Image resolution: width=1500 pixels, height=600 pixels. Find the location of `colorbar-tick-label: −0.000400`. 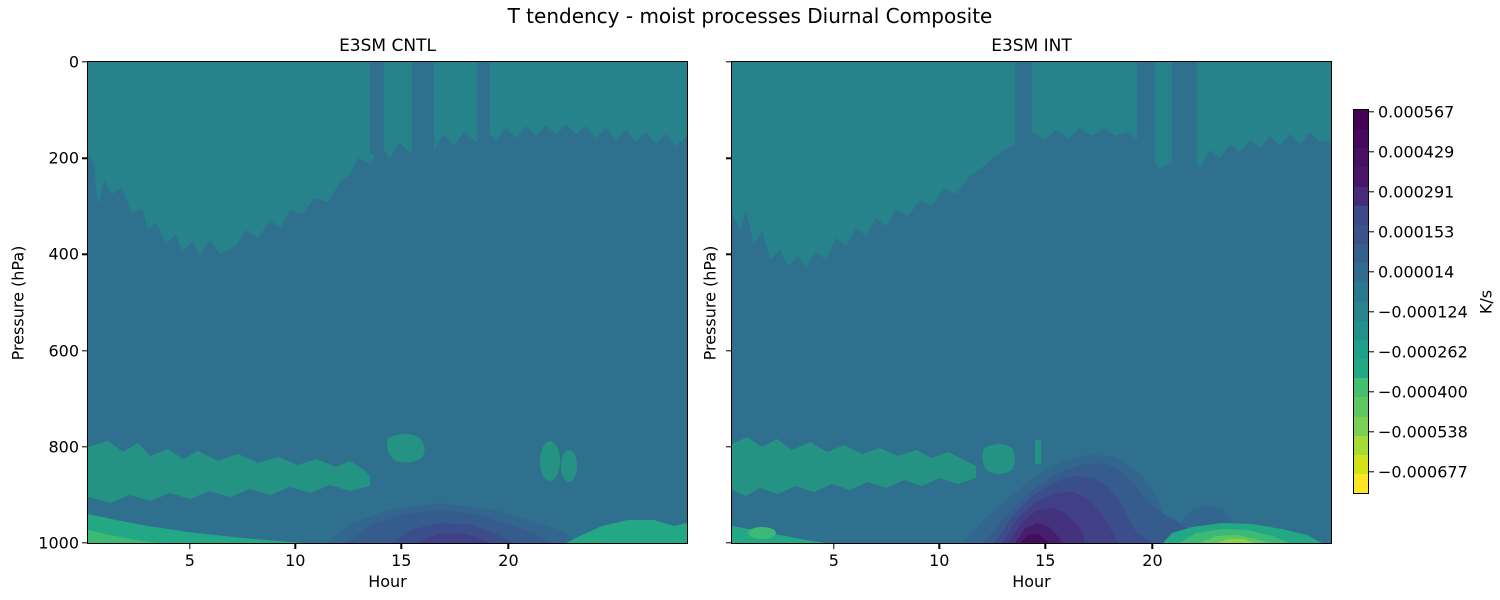

colorbar-tick-label: −0.000400 is located at coordinates (1423, 392).